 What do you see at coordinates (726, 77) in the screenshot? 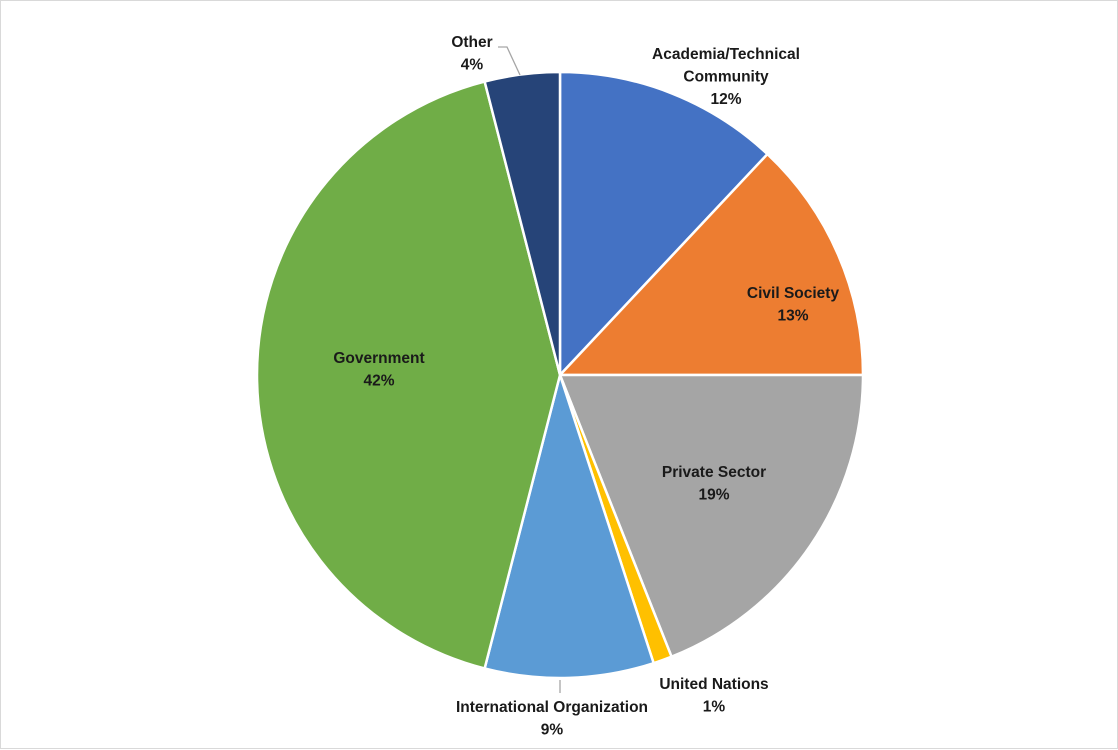
I see `data-label-academia-technical-community: Academia/Technical Community 12%` at bounding box center [726, 77].